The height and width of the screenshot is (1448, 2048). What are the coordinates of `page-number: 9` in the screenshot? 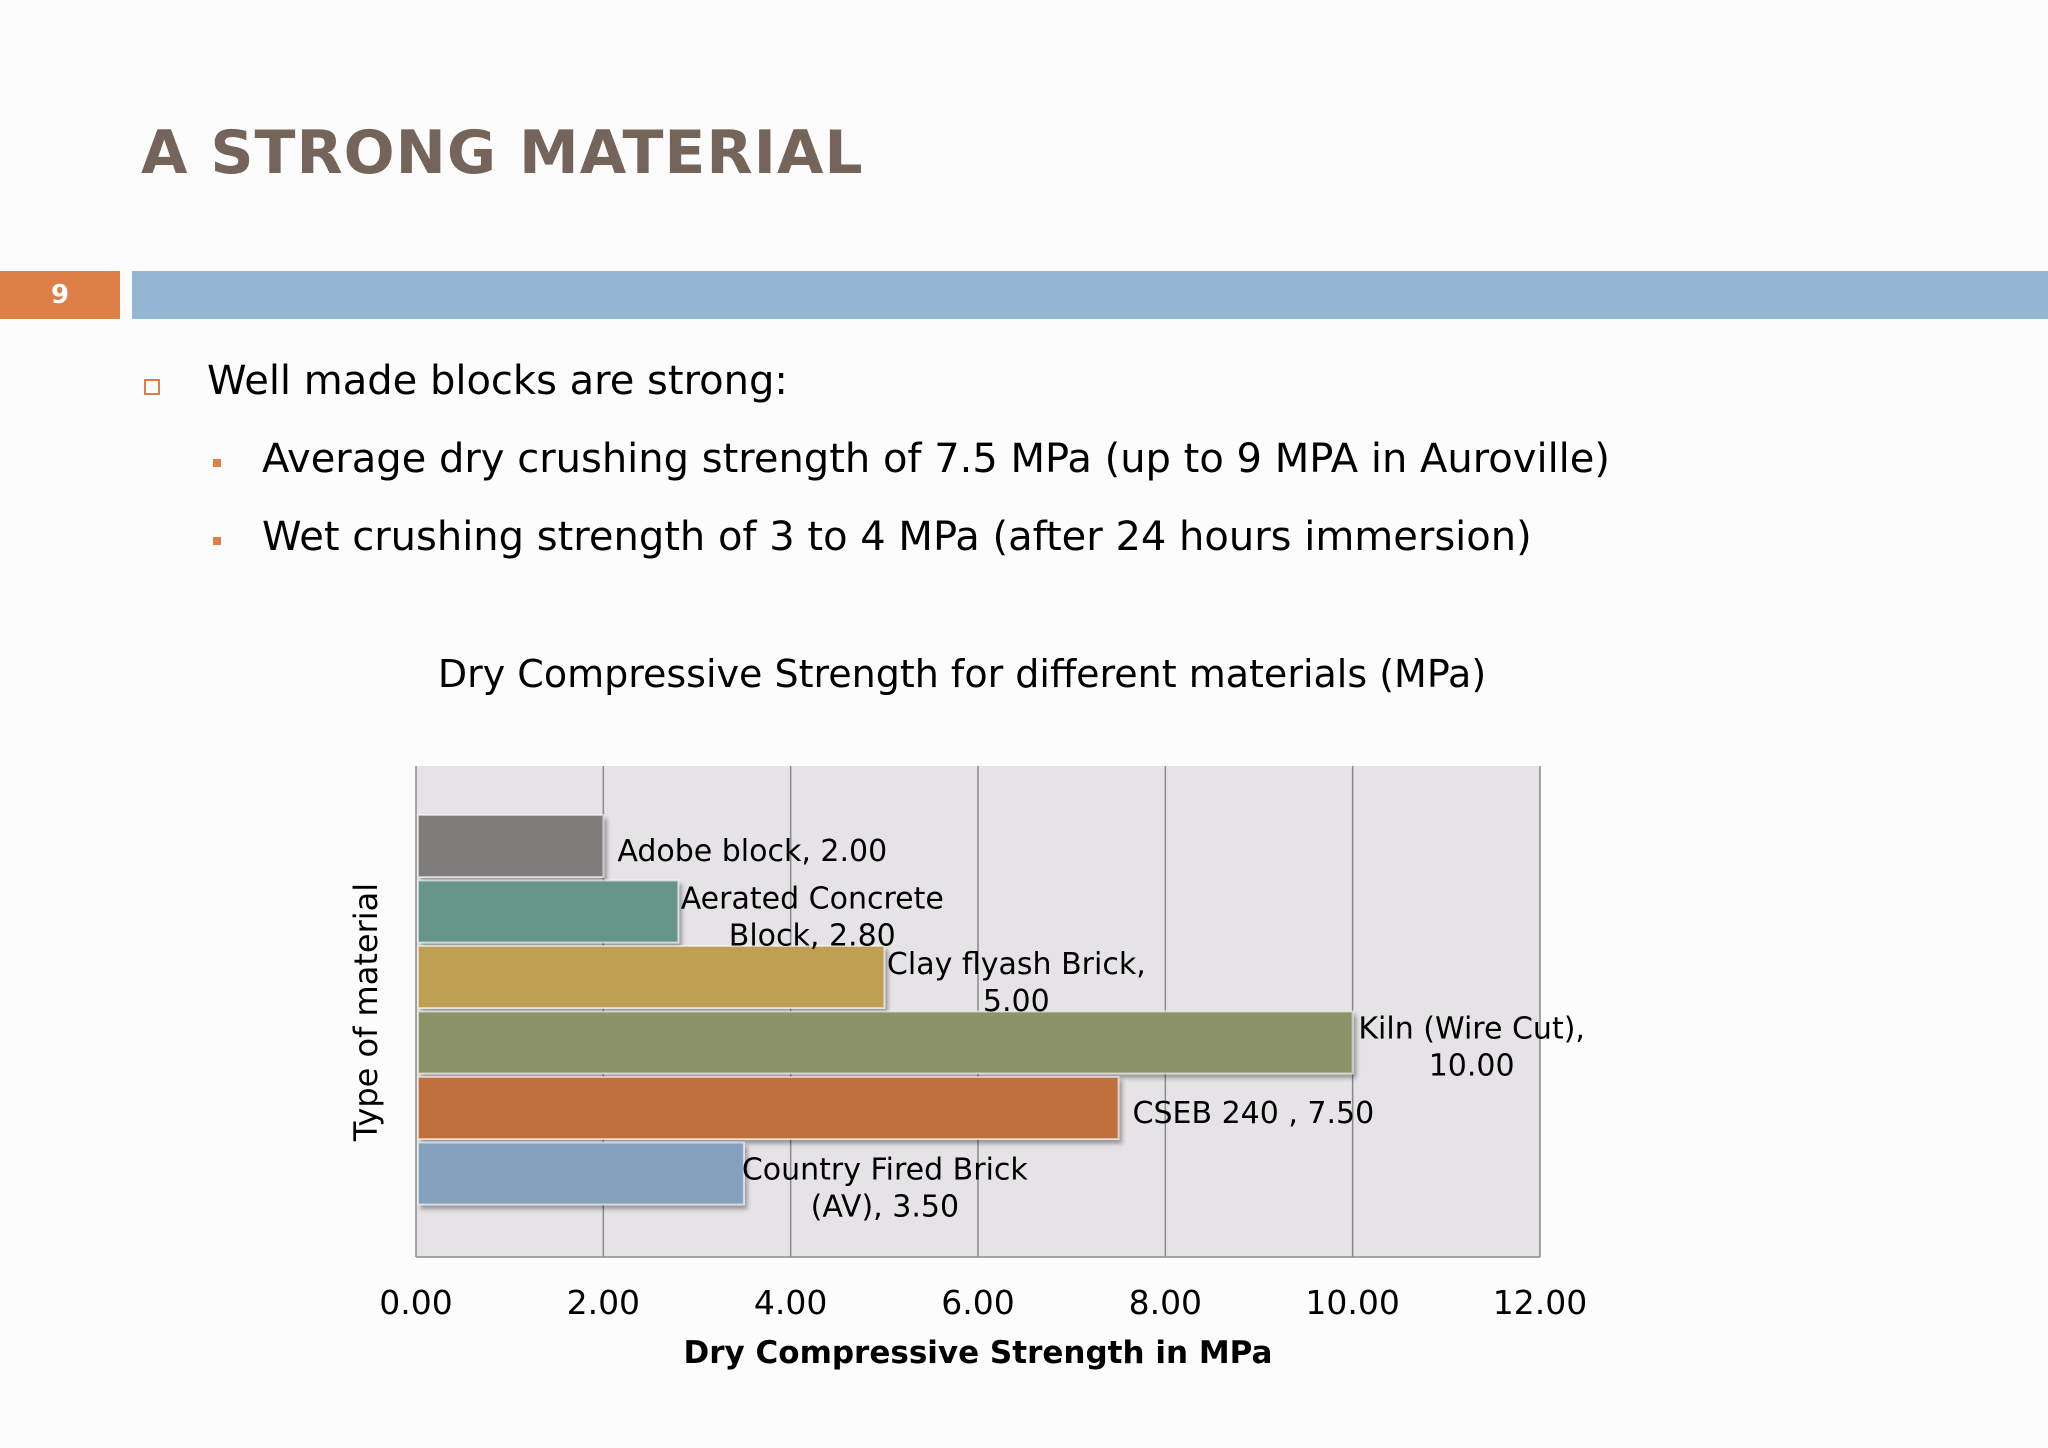 It's located at (60, 295).